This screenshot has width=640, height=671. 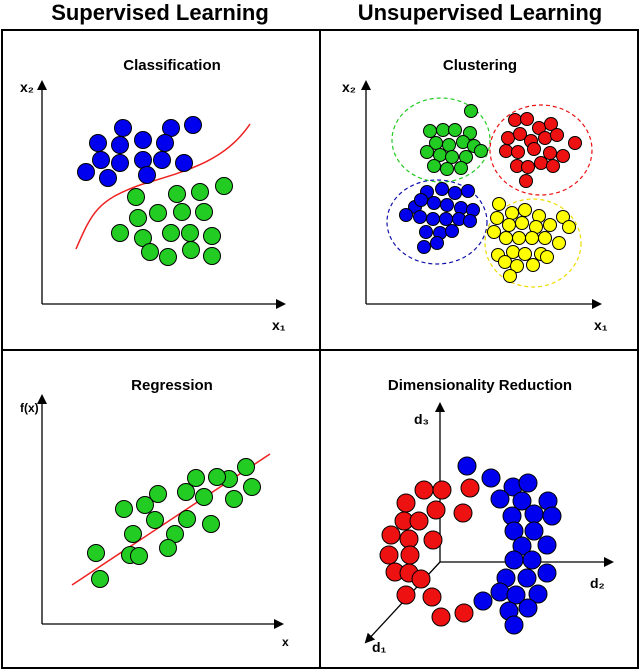 What do you see at coordinates (480, 65) in the screenshot?
I see `clustering-title: Clustering` at bounding box center [480, 65].